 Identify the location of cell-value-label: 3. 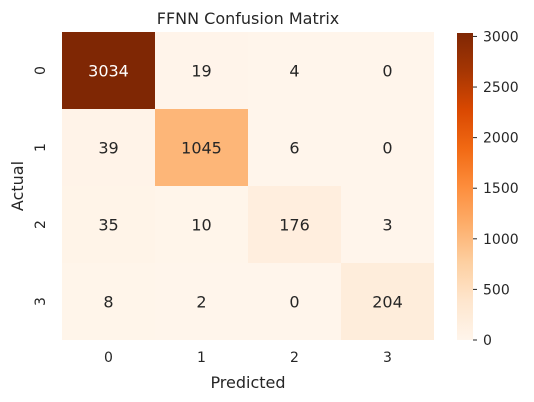
(387, 225).